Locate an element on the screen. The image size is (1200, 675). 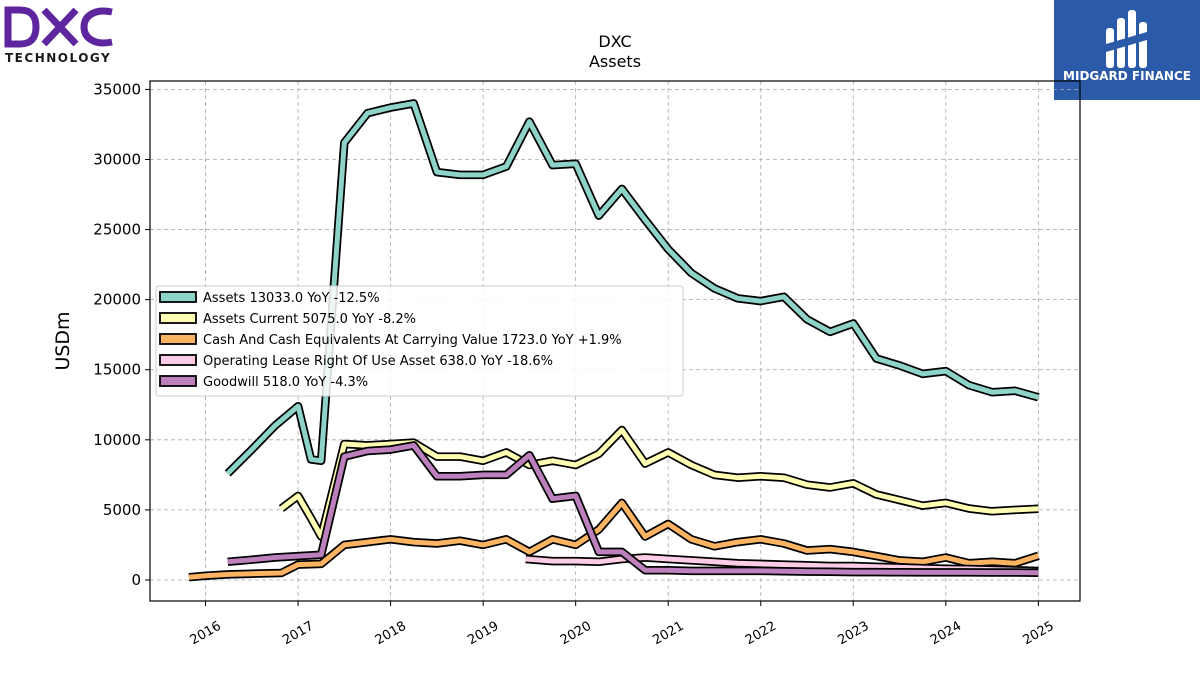
x-tick-label: 2021 is located at coordinates (668, 634).